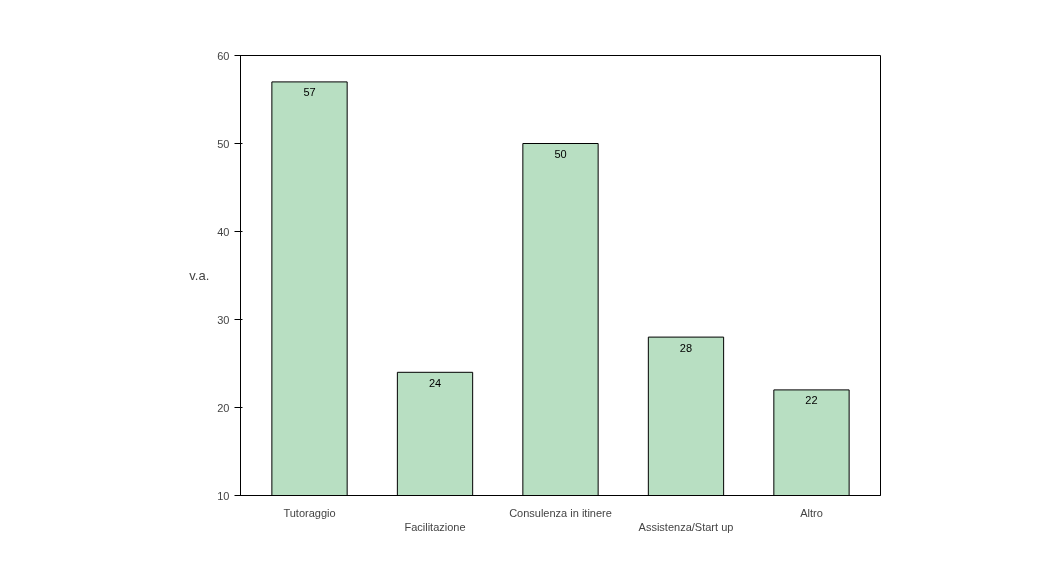 This screenshot has width=1057, height=577. I want to click on y-axis-title: v.a., so click(199, 275).